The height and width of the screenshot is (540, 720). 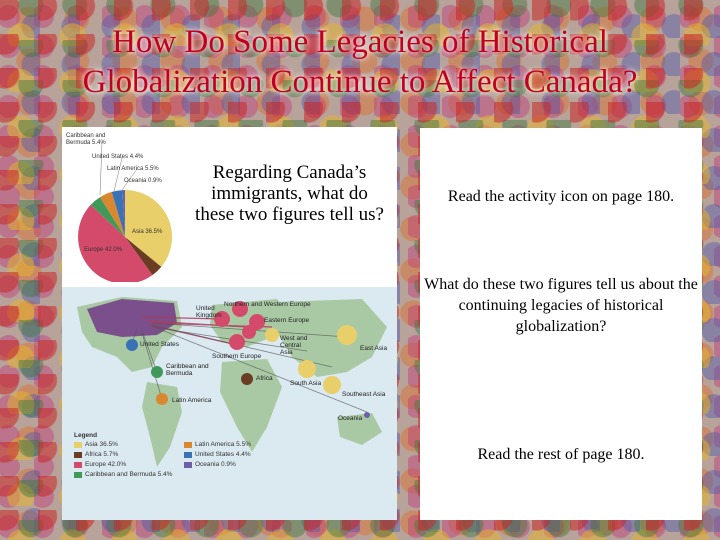 I want to click on pie-slice-latin-america, so click(x=112, y=214).